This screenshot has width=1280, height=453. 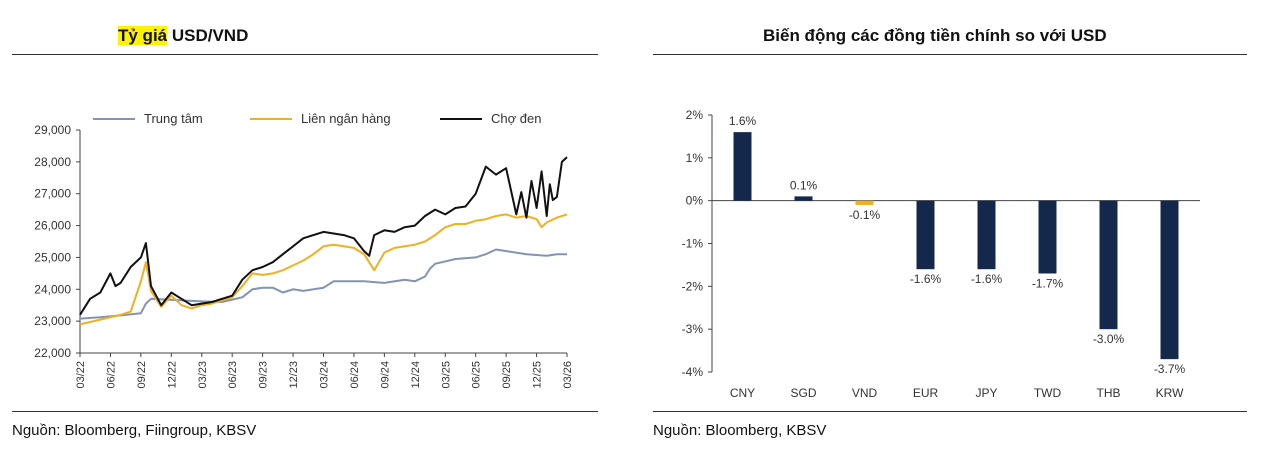 I want to click on legend-label: Chợ đen, so click(x=516, y=118).